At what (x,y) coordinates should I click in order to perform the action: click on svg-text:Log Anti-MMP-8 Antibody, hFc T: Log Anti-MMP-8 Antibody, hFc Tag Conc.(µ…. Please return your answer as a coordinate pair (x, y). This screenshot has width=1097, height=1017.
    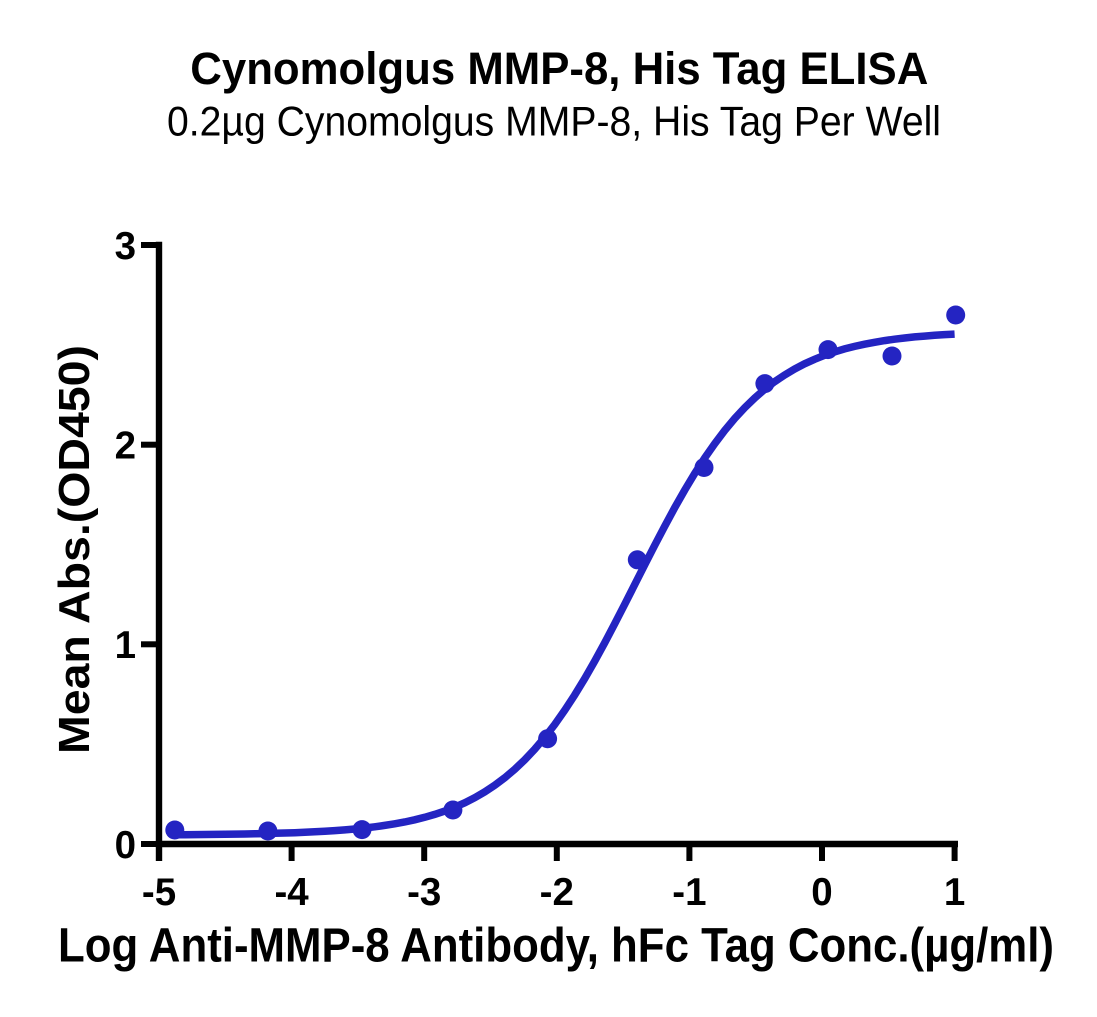
    Looking at the image, I should click on (556, 946).